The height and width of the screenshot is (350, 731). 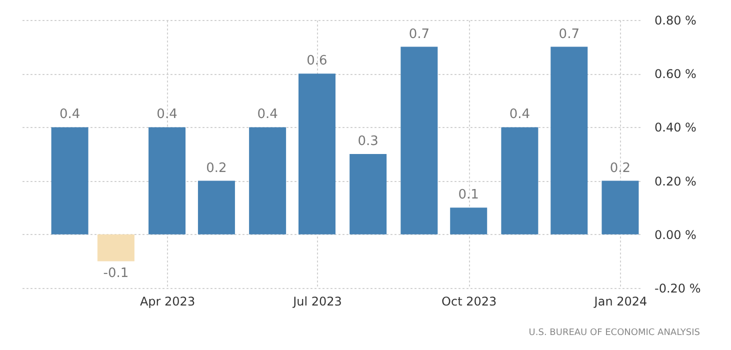 What do you see at coordinates (675, 127) in the screenshot?
I see `y-tick-label: 0.40 %` at bounding box center [675, 127].